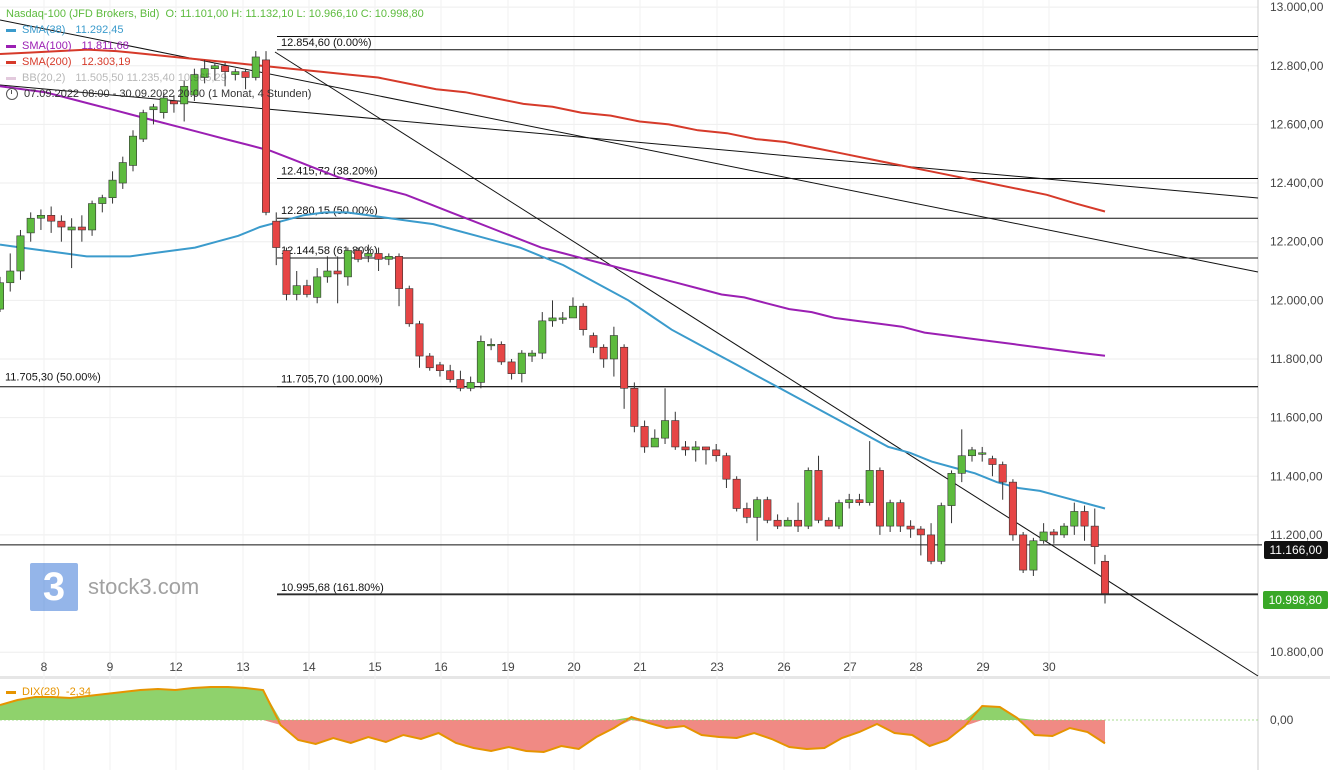 The image size is (1330, 770). I want to click on dix-positive-area, so click(552, 703).